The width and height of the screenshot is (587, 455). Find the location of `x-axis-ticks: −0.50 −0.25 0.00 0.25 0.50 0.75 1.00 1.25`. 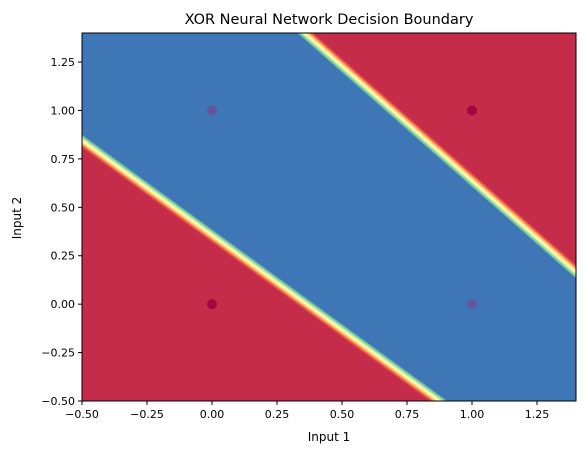

x-axis-ticks: −0.50 −0.25 0.00 0.25 0.50 0.75 1.00 1.25 is located at coordinates (307, 411).